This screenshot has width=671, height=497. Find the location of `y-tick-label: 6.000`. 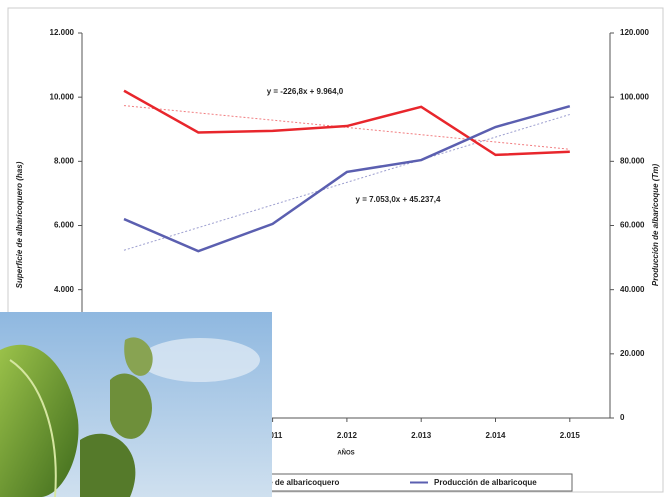

y-tick-label: 6.000 is located at coordinates (64, 225).